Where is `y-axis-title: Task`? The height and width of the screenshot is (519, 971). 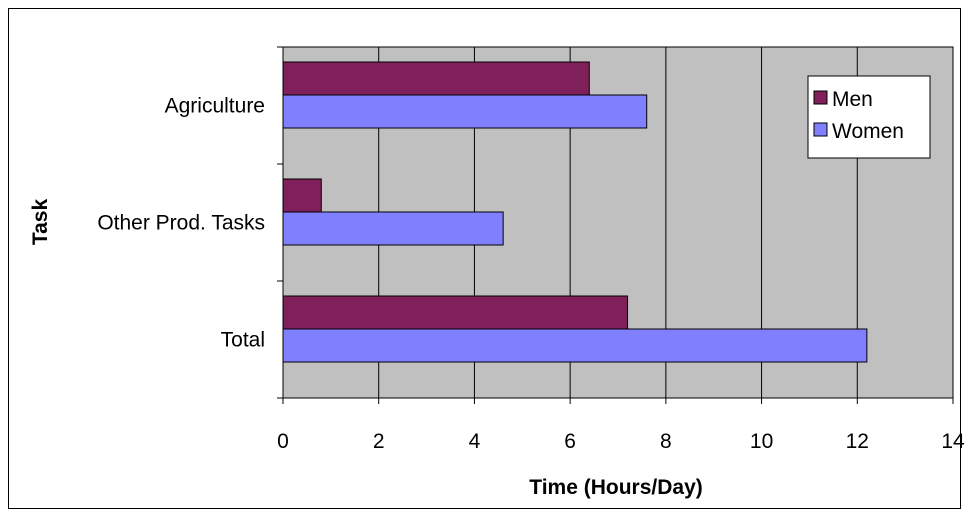 y-axis-title: Task is located at coordinates (40, 222).